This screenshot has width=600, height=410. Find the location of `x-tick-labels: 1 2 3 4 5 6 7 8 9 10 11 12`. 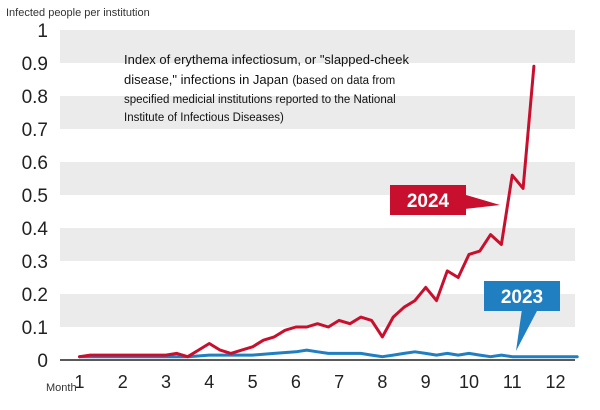

x-tick-labels: 1 2 3 4 5 6 7 8 9 10 11 12 is located at coordinates (319, 382).